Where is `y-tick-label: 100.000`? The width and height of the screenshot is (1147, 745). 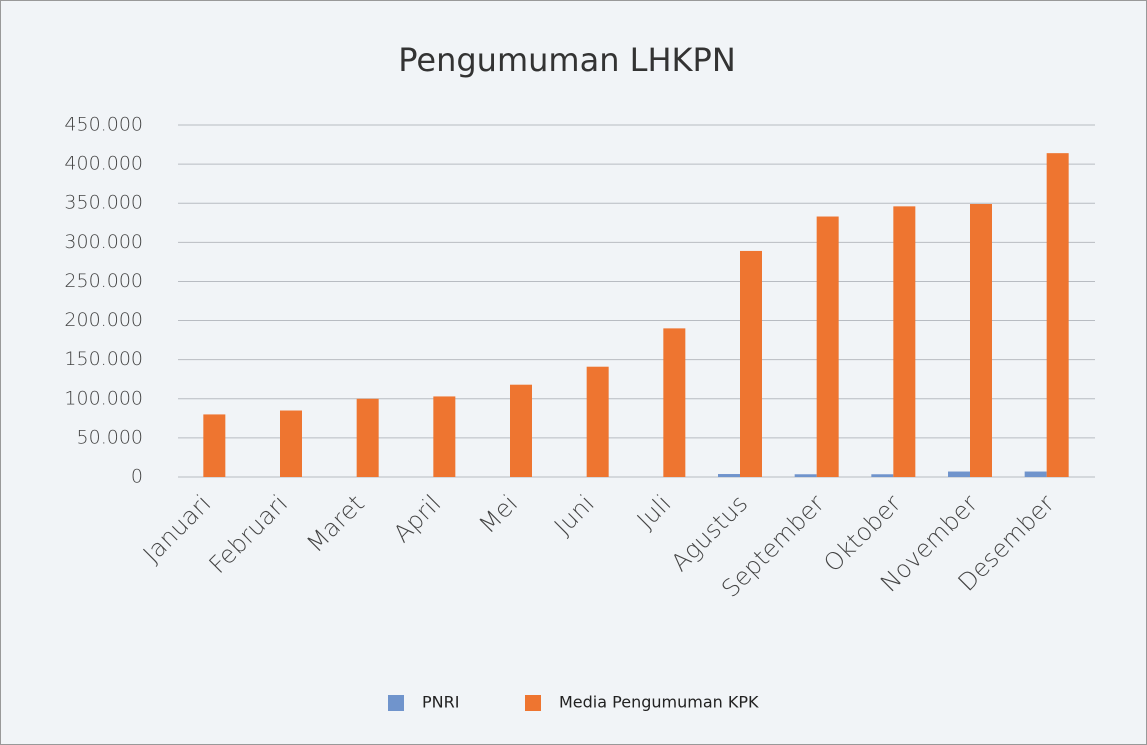 y-tick-label: 100.000 is located at coordinates (103, 398).